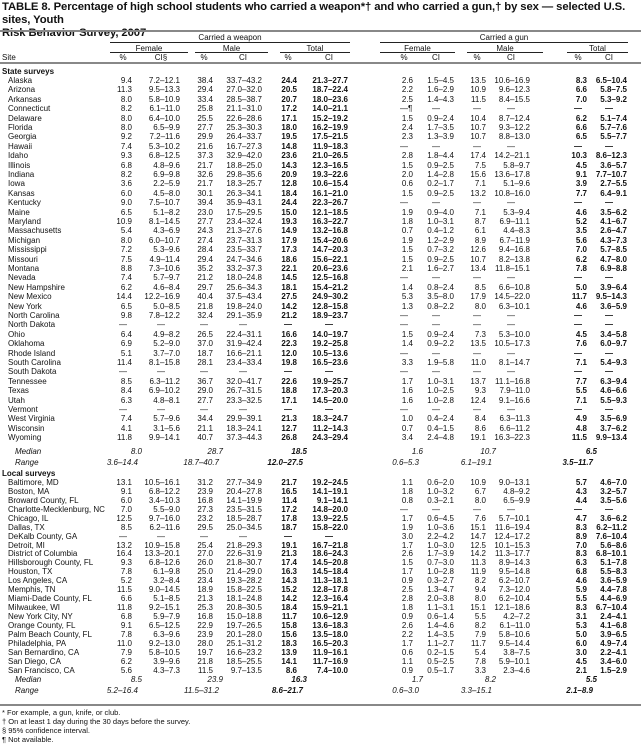  Describe the element at coordinates (330, 212) in the screenshot. I see `ci-cell: 12.1–18.5` at that location.